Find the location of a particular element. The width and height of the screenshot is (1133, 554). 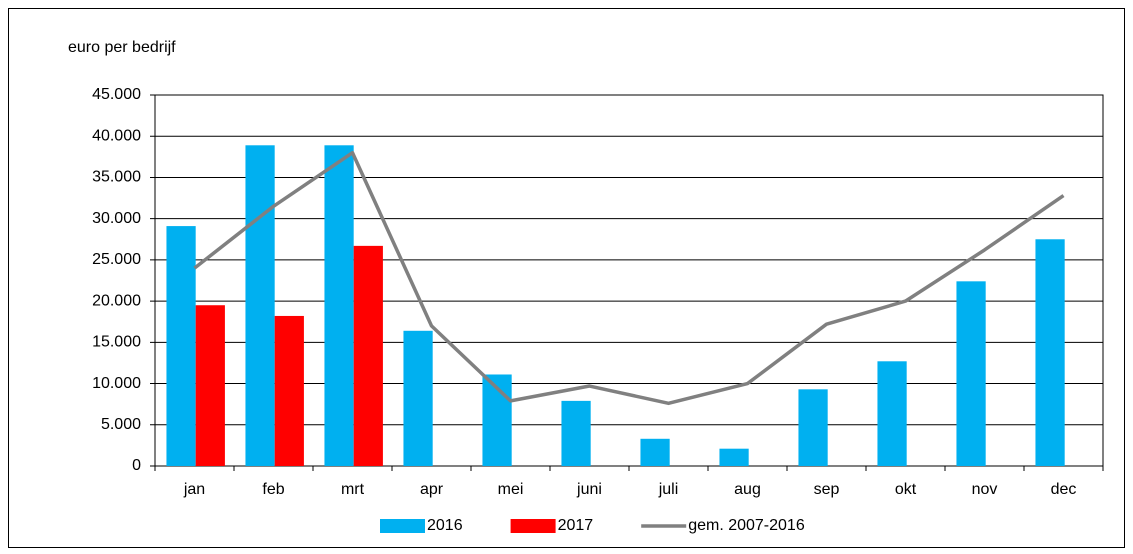

x-tick-label: juni is located at coordinates (589, 489).